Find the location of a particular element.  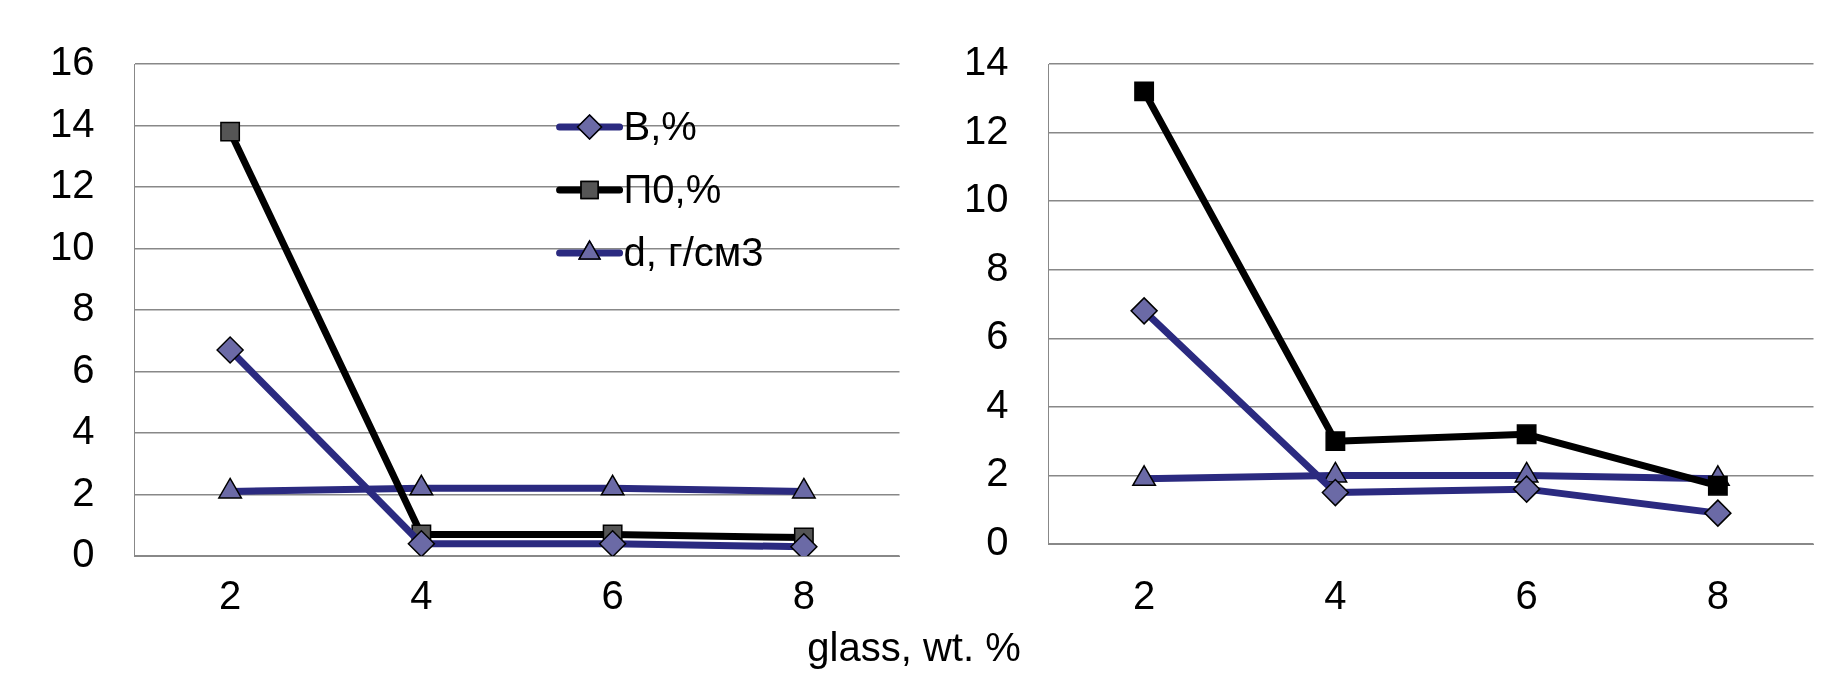

x-axis-title: glass, wt. % is located at coordinates (914, 647).